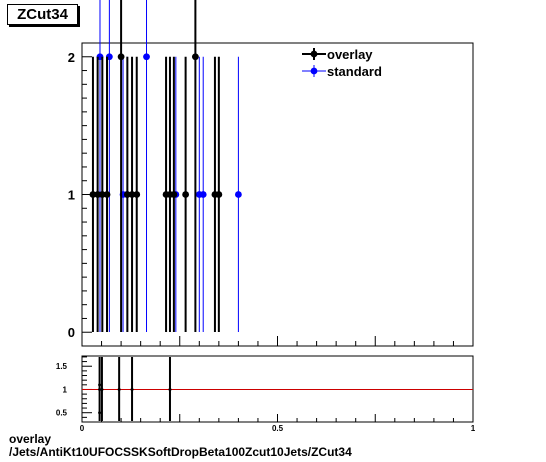 This screenshot has height=462, width=546. Describe the element at coordinates (473, 428) in the screenshot. I see `ratio-x-tick-label: 1` at that location.